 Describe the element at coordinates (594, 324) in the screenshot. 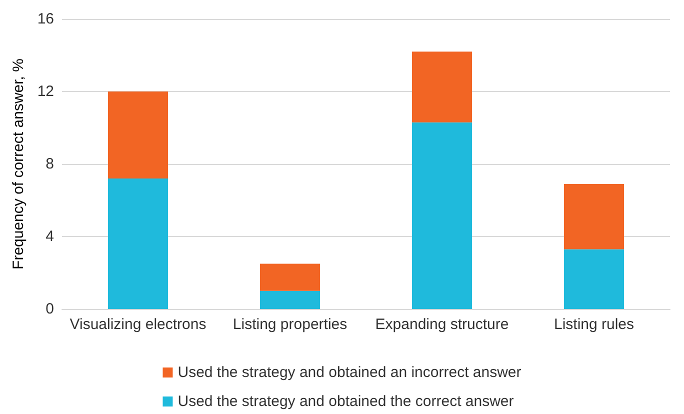

I see `x-tick-label: Listing rules` at that location.